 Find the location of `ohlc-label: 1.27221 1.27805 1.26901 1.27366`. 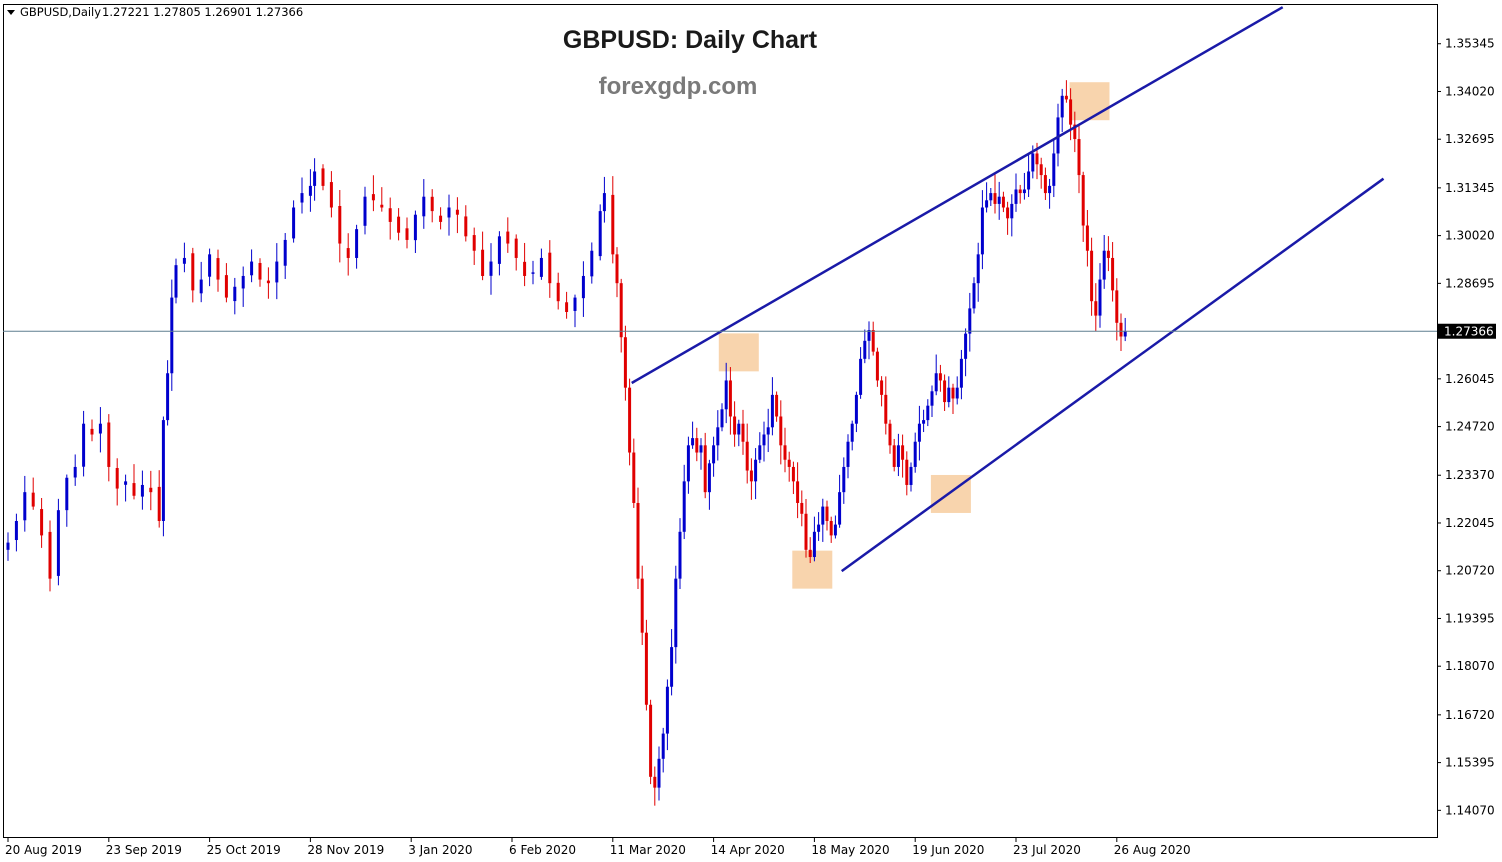

ohlc-label: 1.27221 1.27805 1.26901 1.27366 is located at coordinates (202, 12).